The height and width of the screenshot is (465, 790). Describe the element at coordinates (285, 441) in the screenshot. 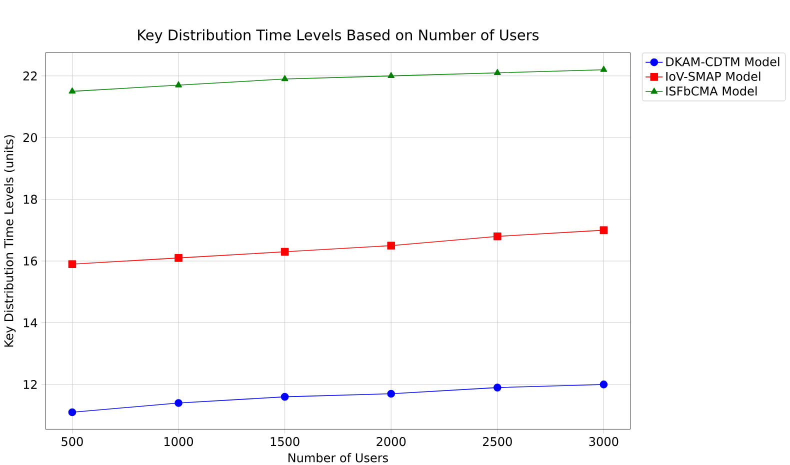

I see `x-tick-label: 1500` at that location.